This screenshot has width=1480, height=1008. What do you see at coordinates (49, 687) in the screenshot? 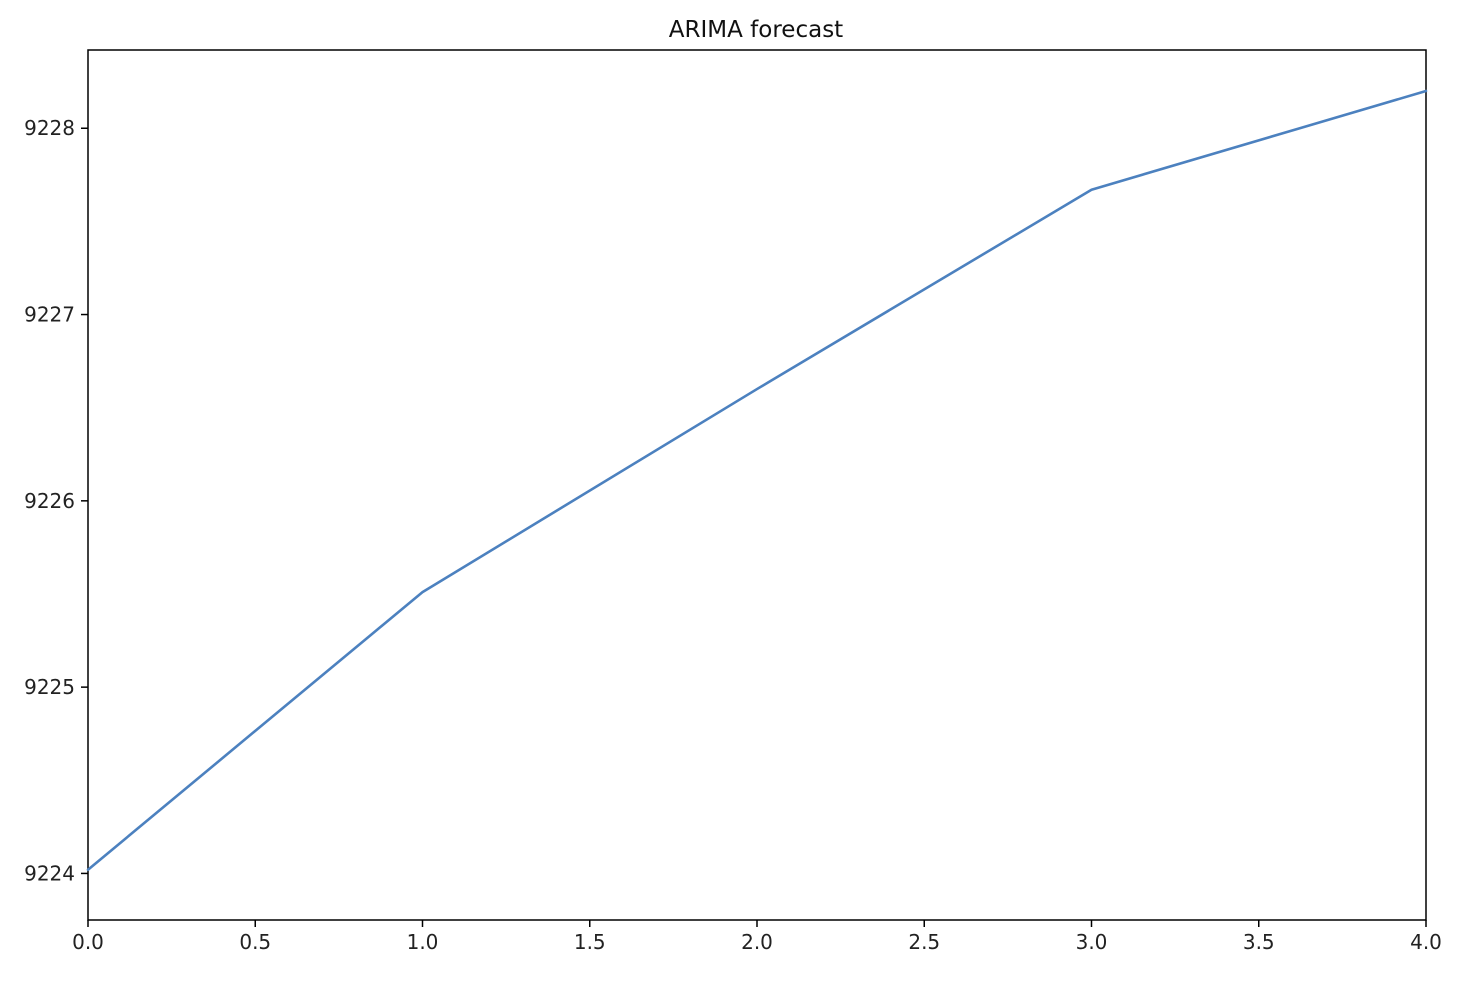
I see `y-tick-label: 9225` at bounding box center [49, 687].